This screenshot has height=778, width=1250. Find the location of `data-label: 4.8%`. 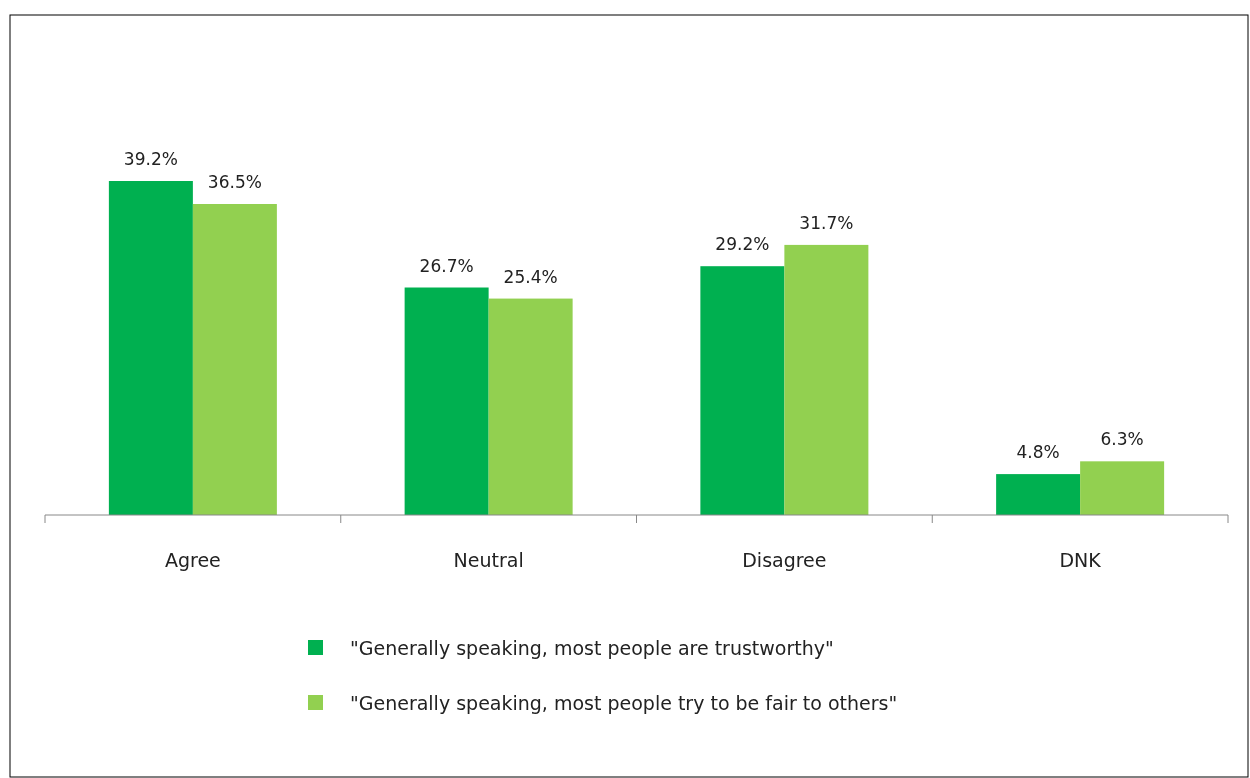

data-label: 4.8% is located at coordinates (1038, 452).